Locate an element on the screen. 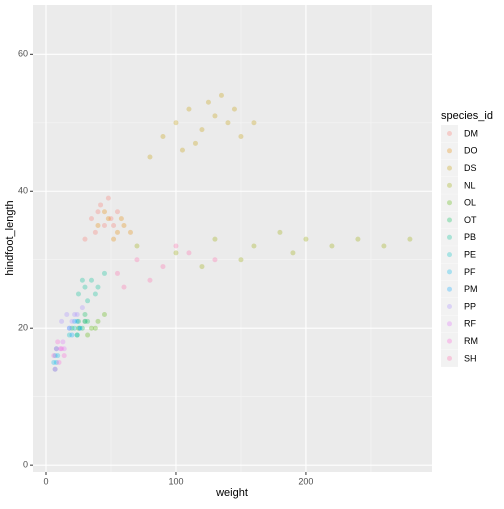 The width and height of the screenshot is (504, 509). x-axis-label: weight is located at coordinates (231, 493).